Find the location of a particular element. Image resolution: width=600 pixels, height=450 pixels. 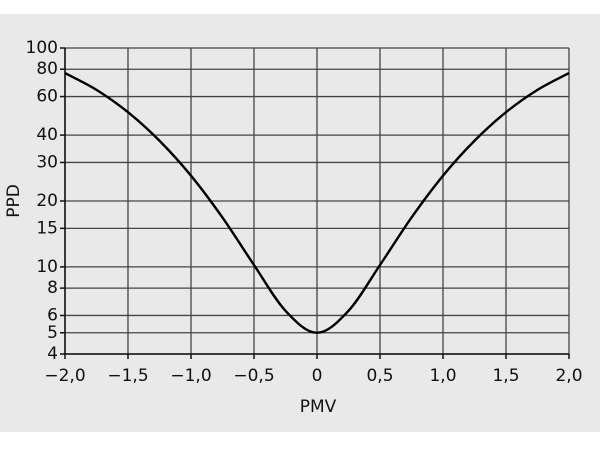

y-tick-label: 15 is located at coordinates (47, 228).